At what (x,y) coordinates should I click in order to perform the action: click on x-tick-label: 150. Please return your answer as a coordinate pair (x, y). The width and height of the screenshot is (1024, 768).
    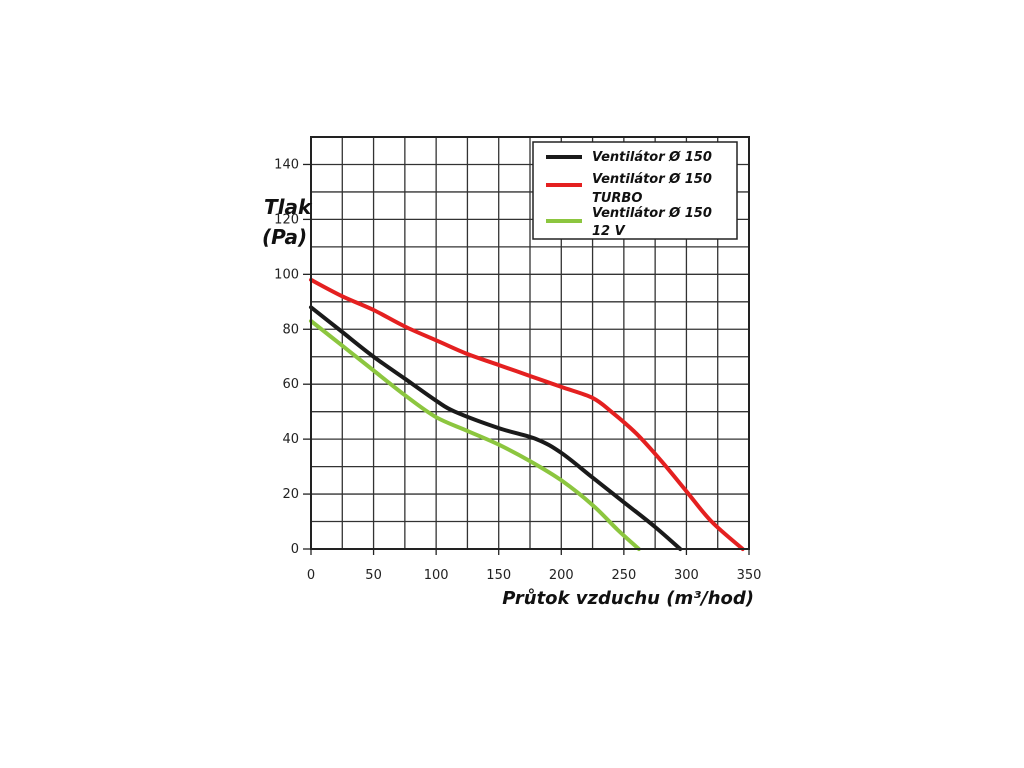
    Looking at the image, I should click on (498, 575).